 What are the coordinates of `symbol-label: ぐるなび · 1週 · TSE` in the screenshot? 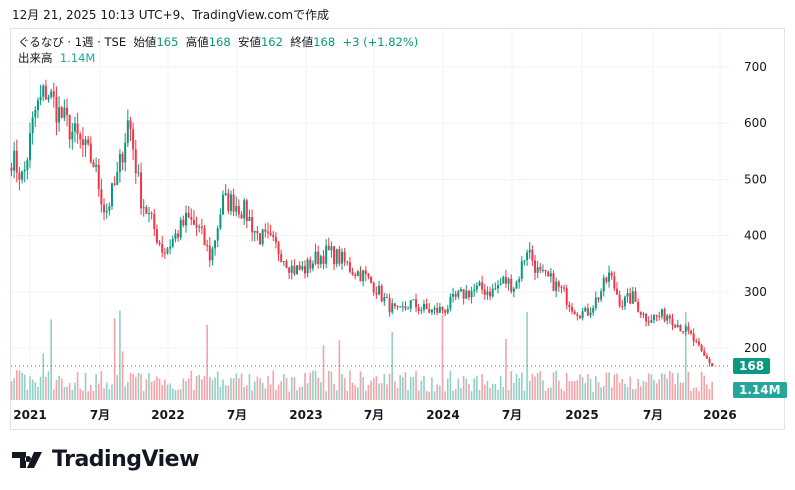 It's located at (72, 42).